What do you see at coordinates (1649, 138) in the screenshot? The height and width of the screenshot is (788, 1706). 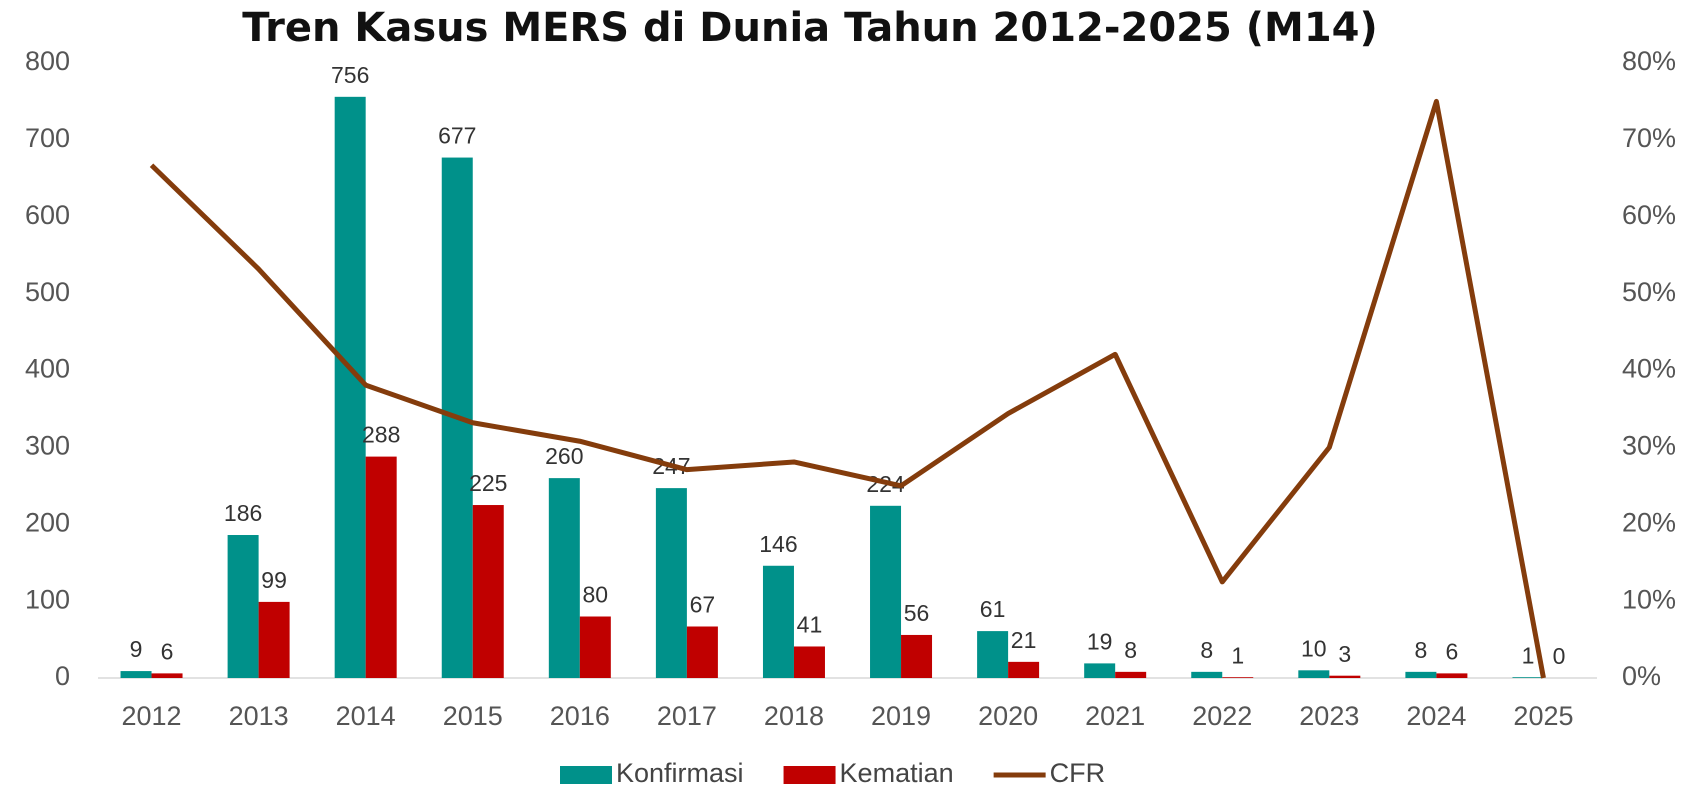 I see `y2-tick-label: 70%` at bounding box center [1649, 138].